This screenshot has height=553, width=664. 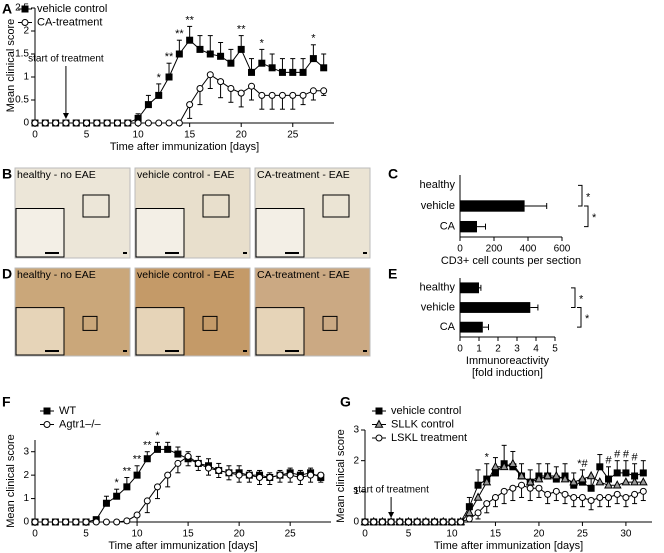 What do you see at coordinates (356, 430) in the screenshot?
I see `y-tick-label: 3` at bounding box center [356, 430].